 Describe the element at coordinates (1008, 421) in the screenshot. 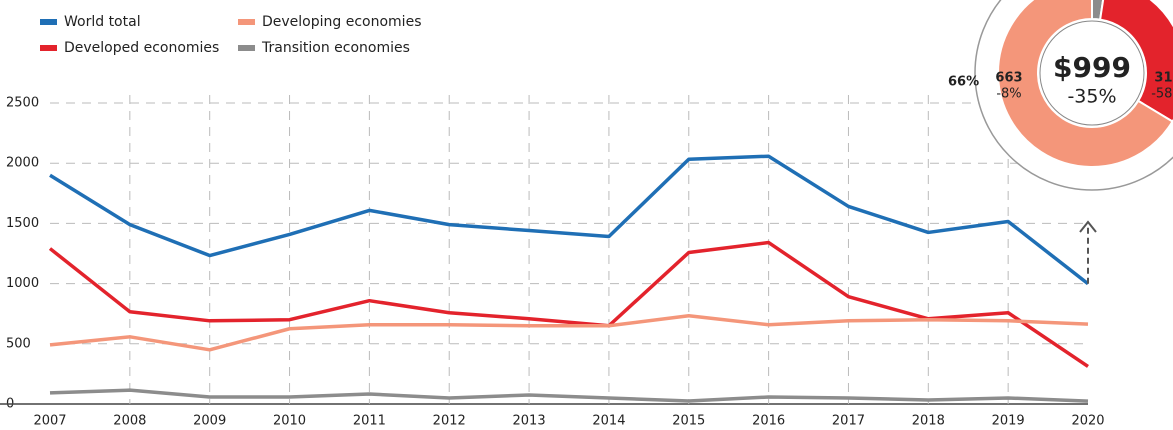

I see `x-tick-label: 2019` at that location.